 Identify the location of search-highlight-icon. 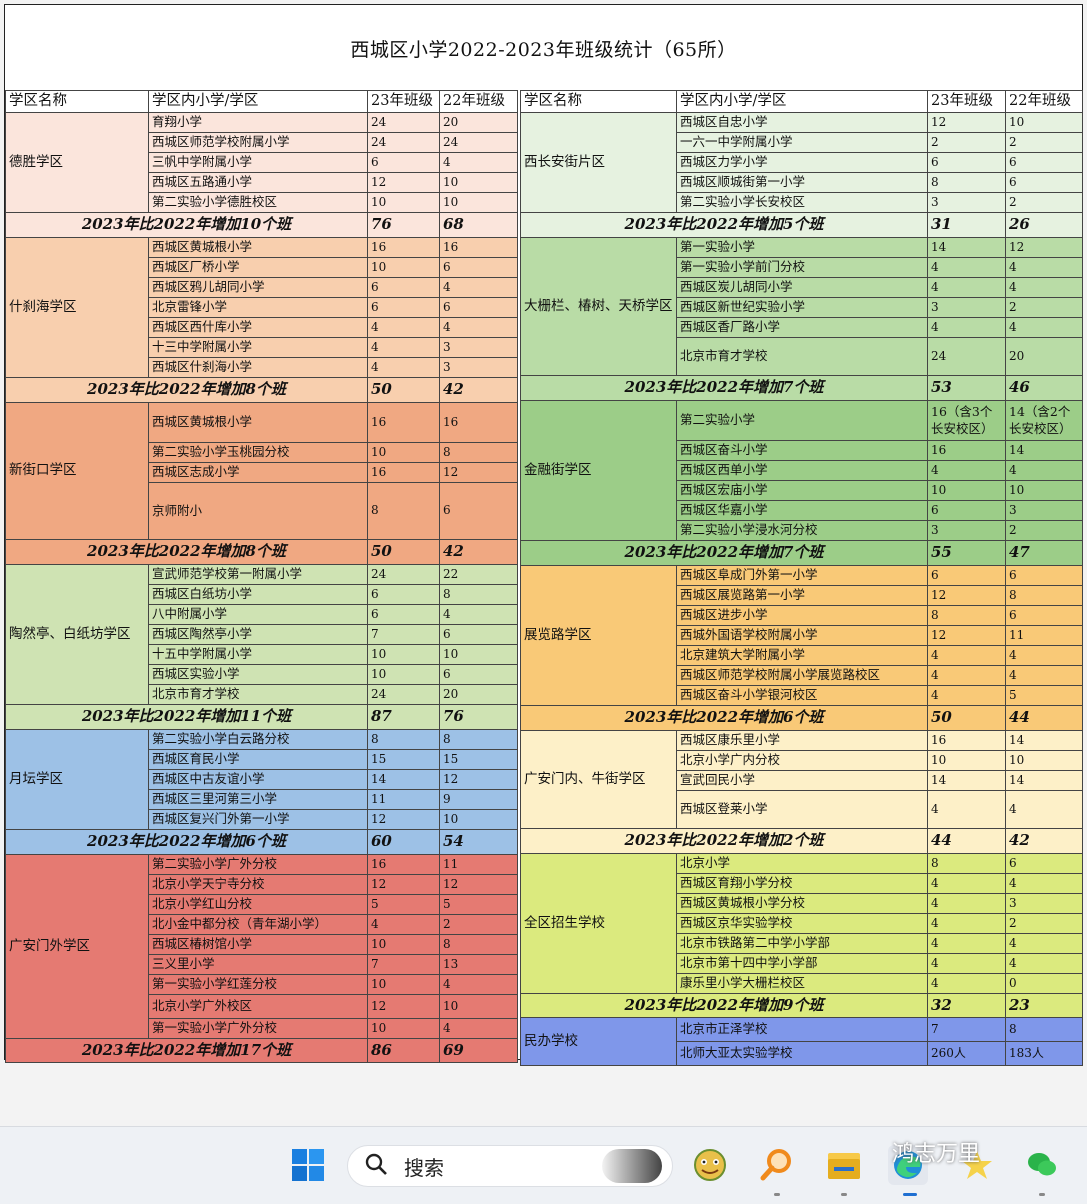
(632, 1166).